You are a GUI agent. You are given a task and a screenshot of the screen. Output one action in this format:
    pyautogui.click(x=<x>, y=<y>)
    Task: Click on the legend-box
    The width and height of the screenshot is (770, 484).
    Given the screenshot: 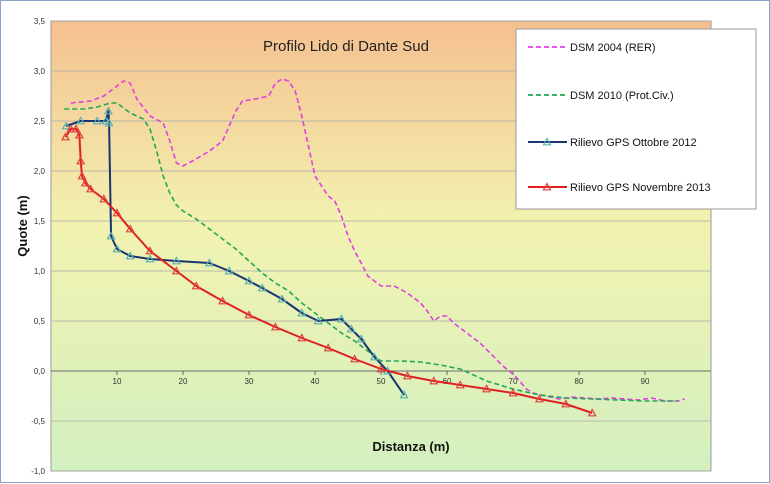 What is the action you would take?
    pyautogui.click(x=636, y=119)
    